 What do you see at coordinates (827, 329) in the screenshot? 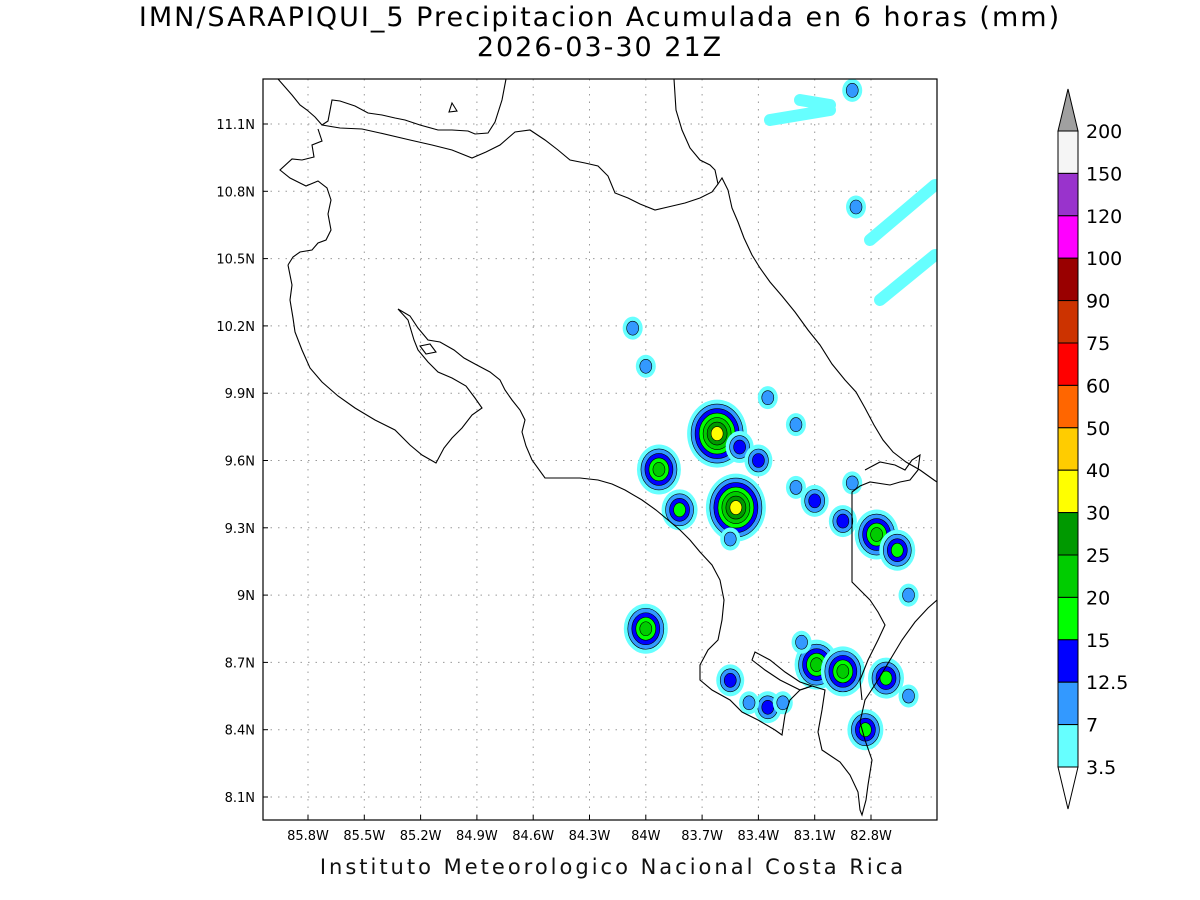
I see `caribbean-coast` at bounding box center [827, 329].